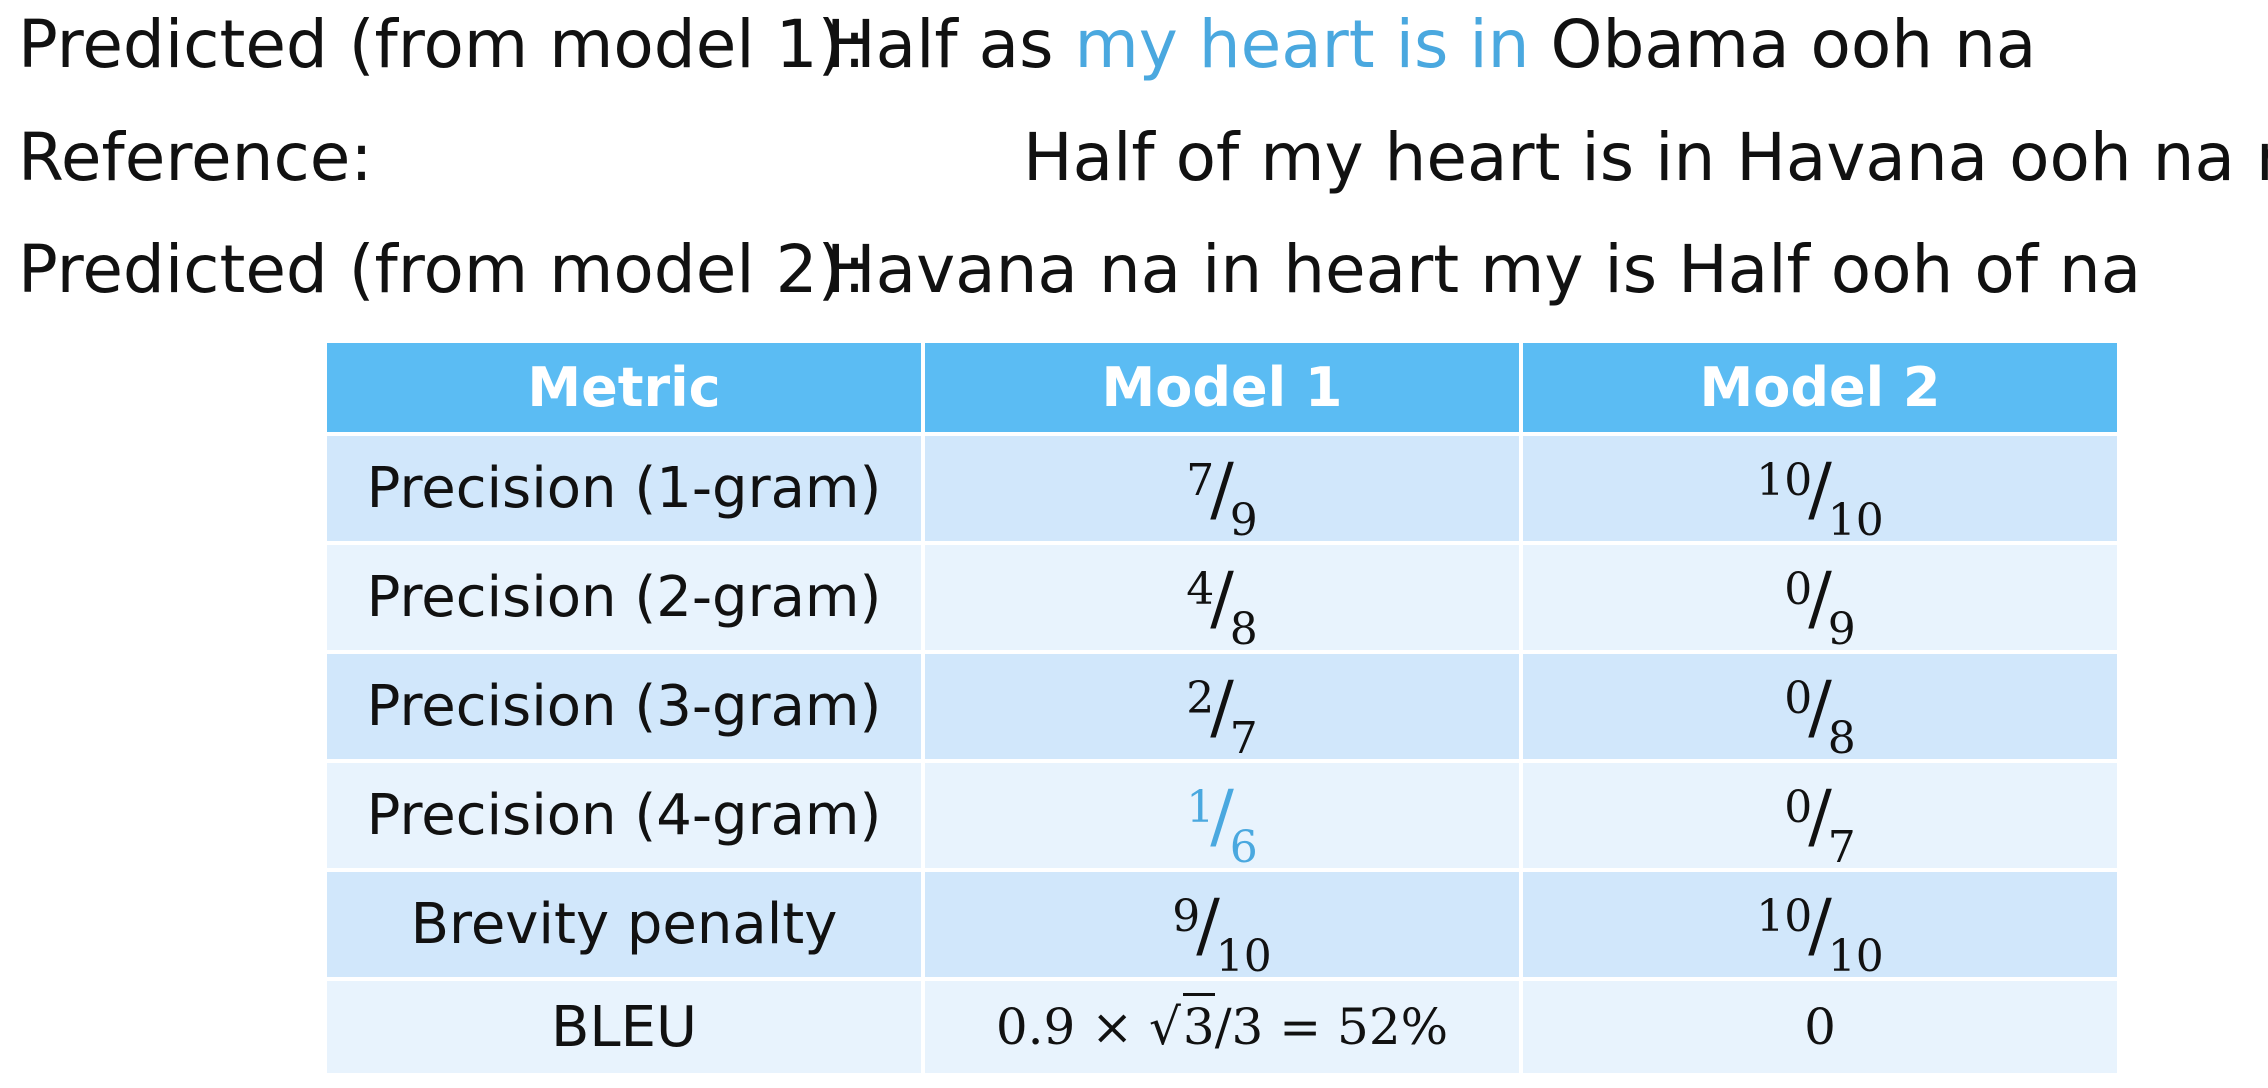  What do you see at coordinates (854, 269) in the screenshot?
I see `predicted-model2-colon: :` at bounding box center [854, 269].